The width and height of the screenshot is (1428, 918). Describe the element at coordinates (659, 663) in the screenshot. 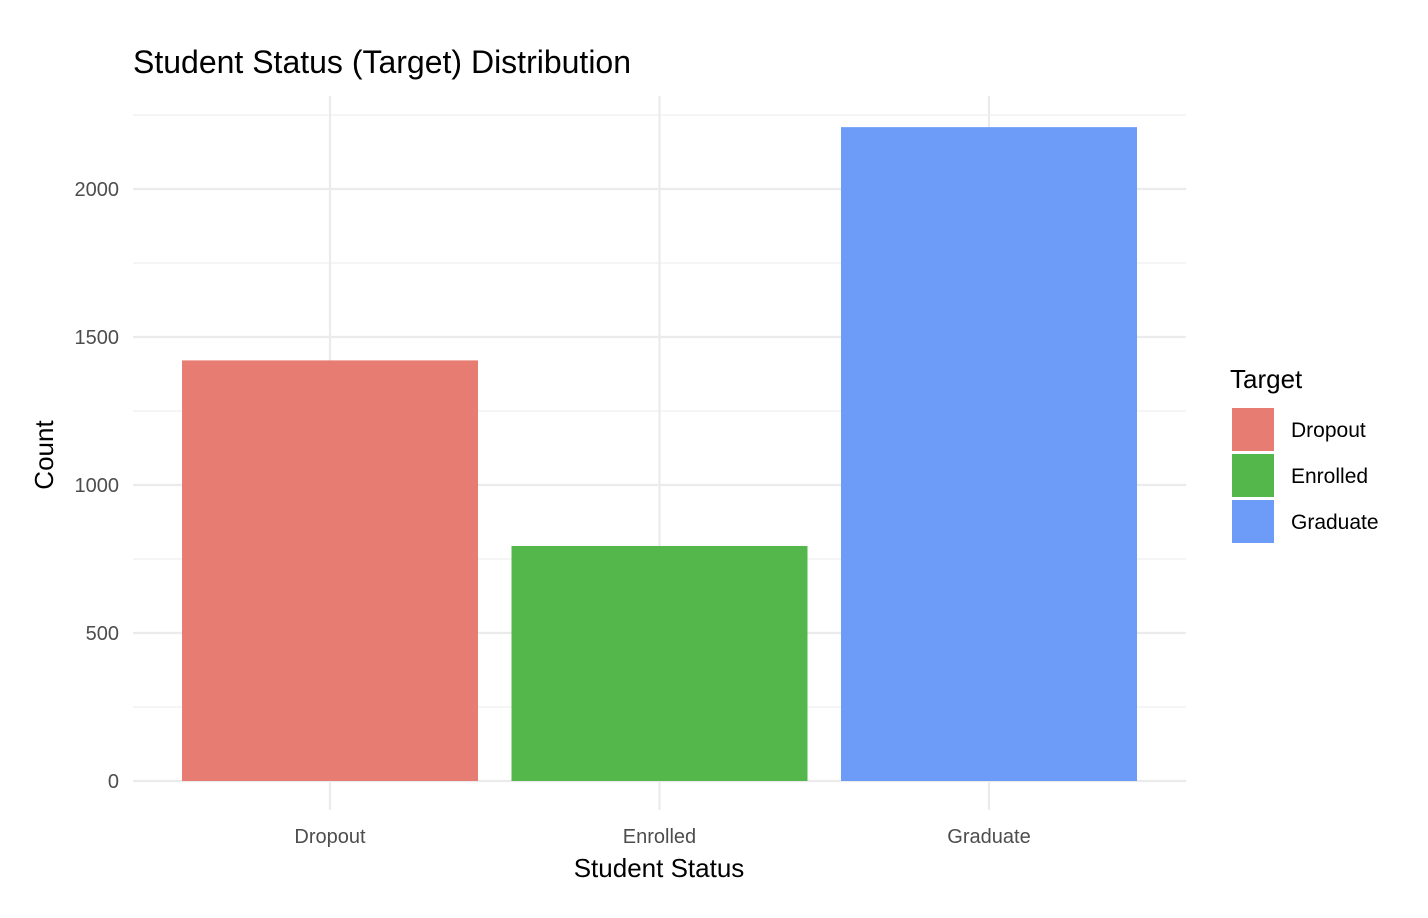

I see `bar-enrolled` at that location.